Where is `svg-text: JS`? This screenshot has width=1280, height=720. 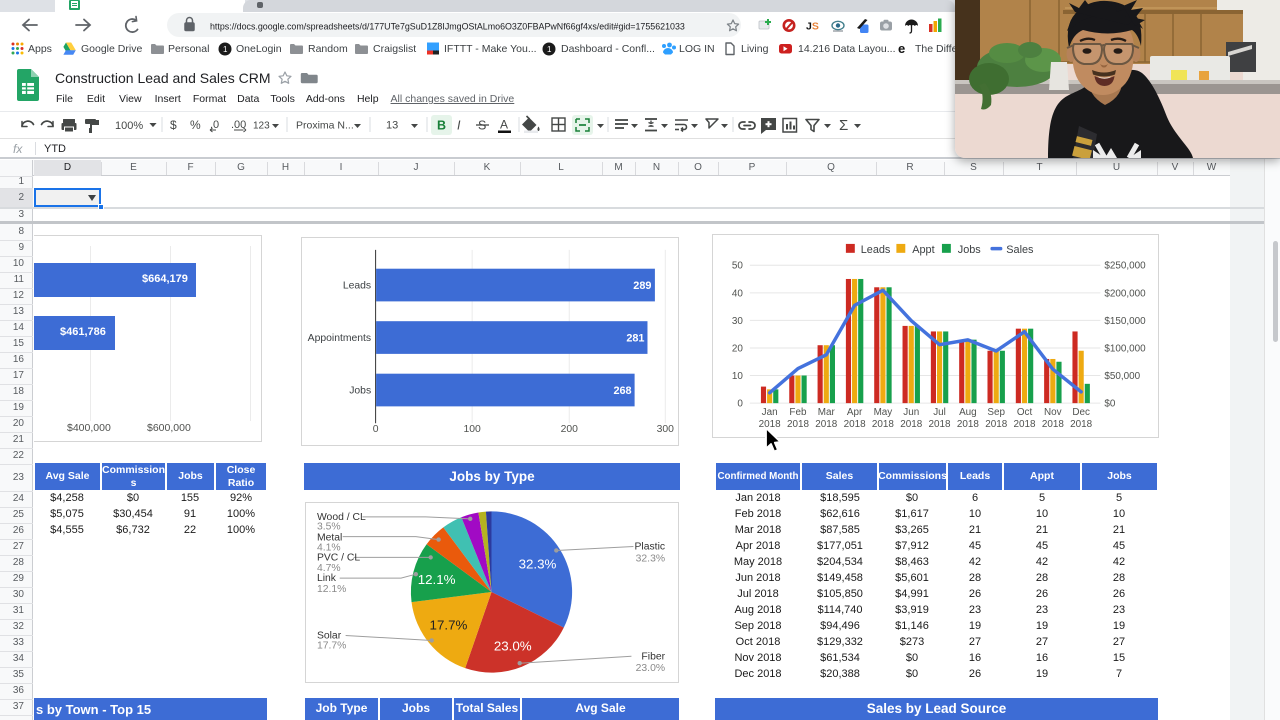 svg-text: JS is located at coordinates (812, 27).